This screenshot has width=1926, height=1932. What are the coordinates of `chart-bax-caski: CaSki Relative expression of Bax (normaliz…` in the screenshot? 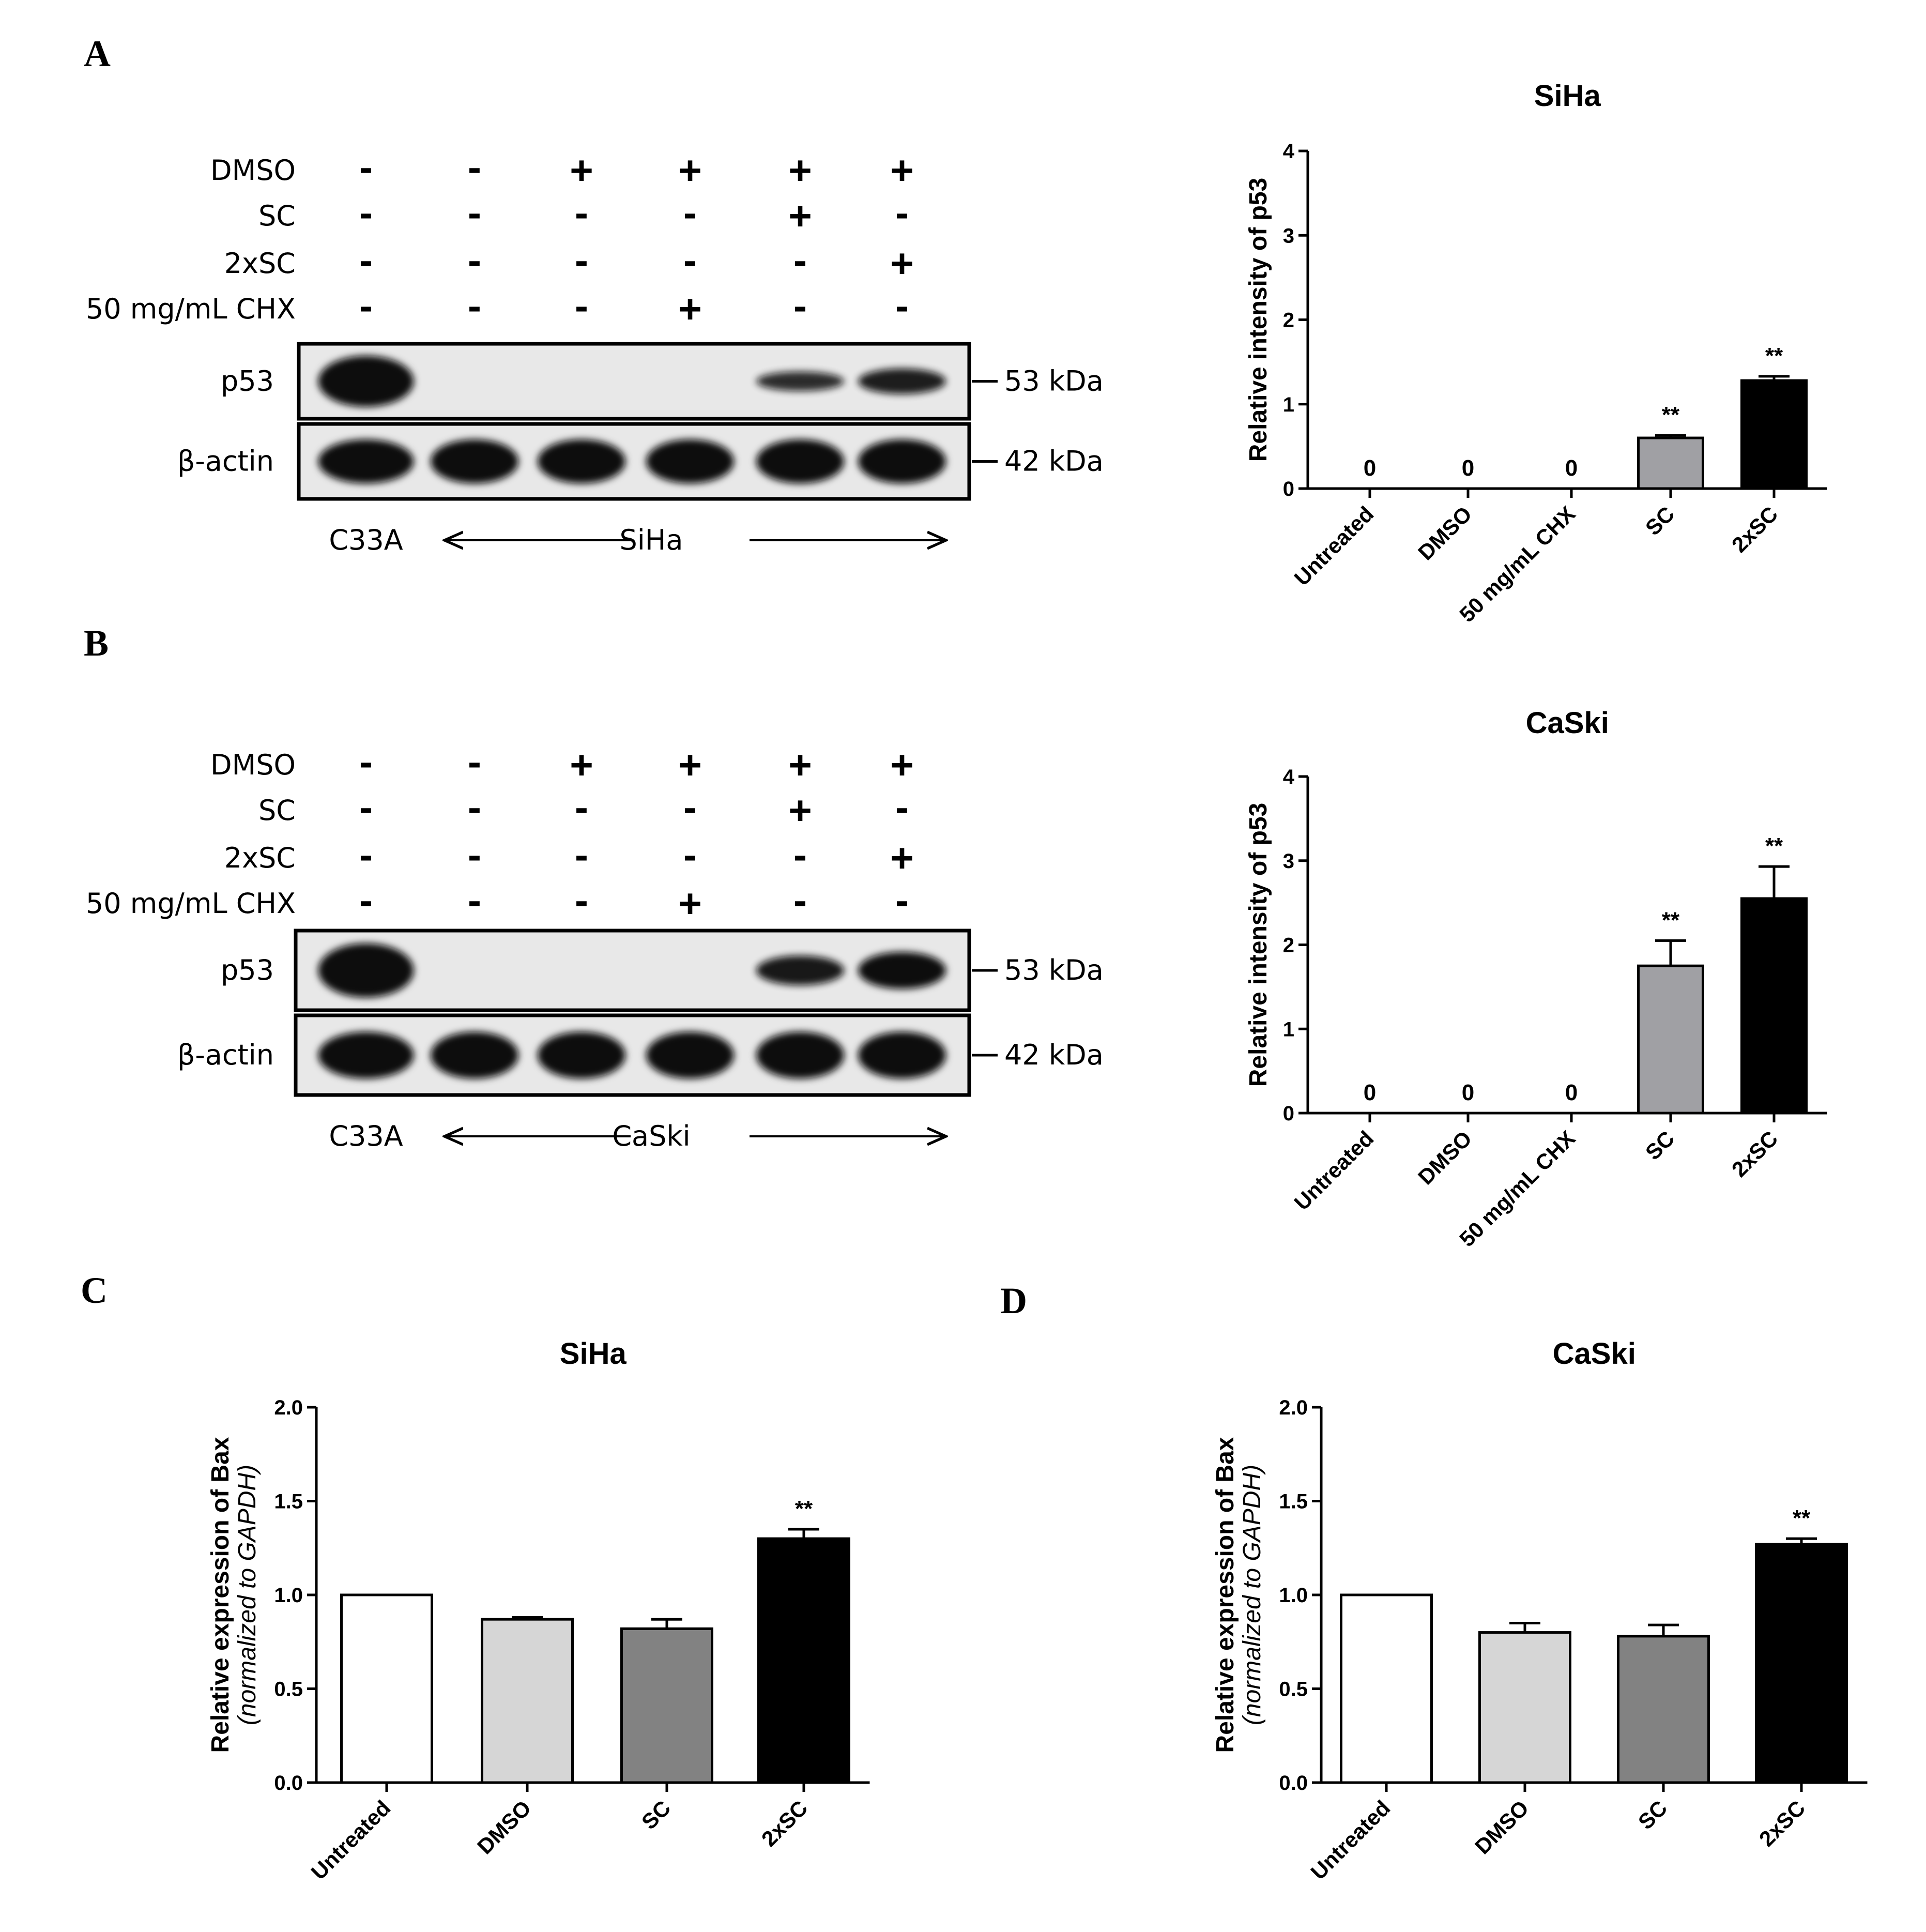 It's located at (1540, 1611).